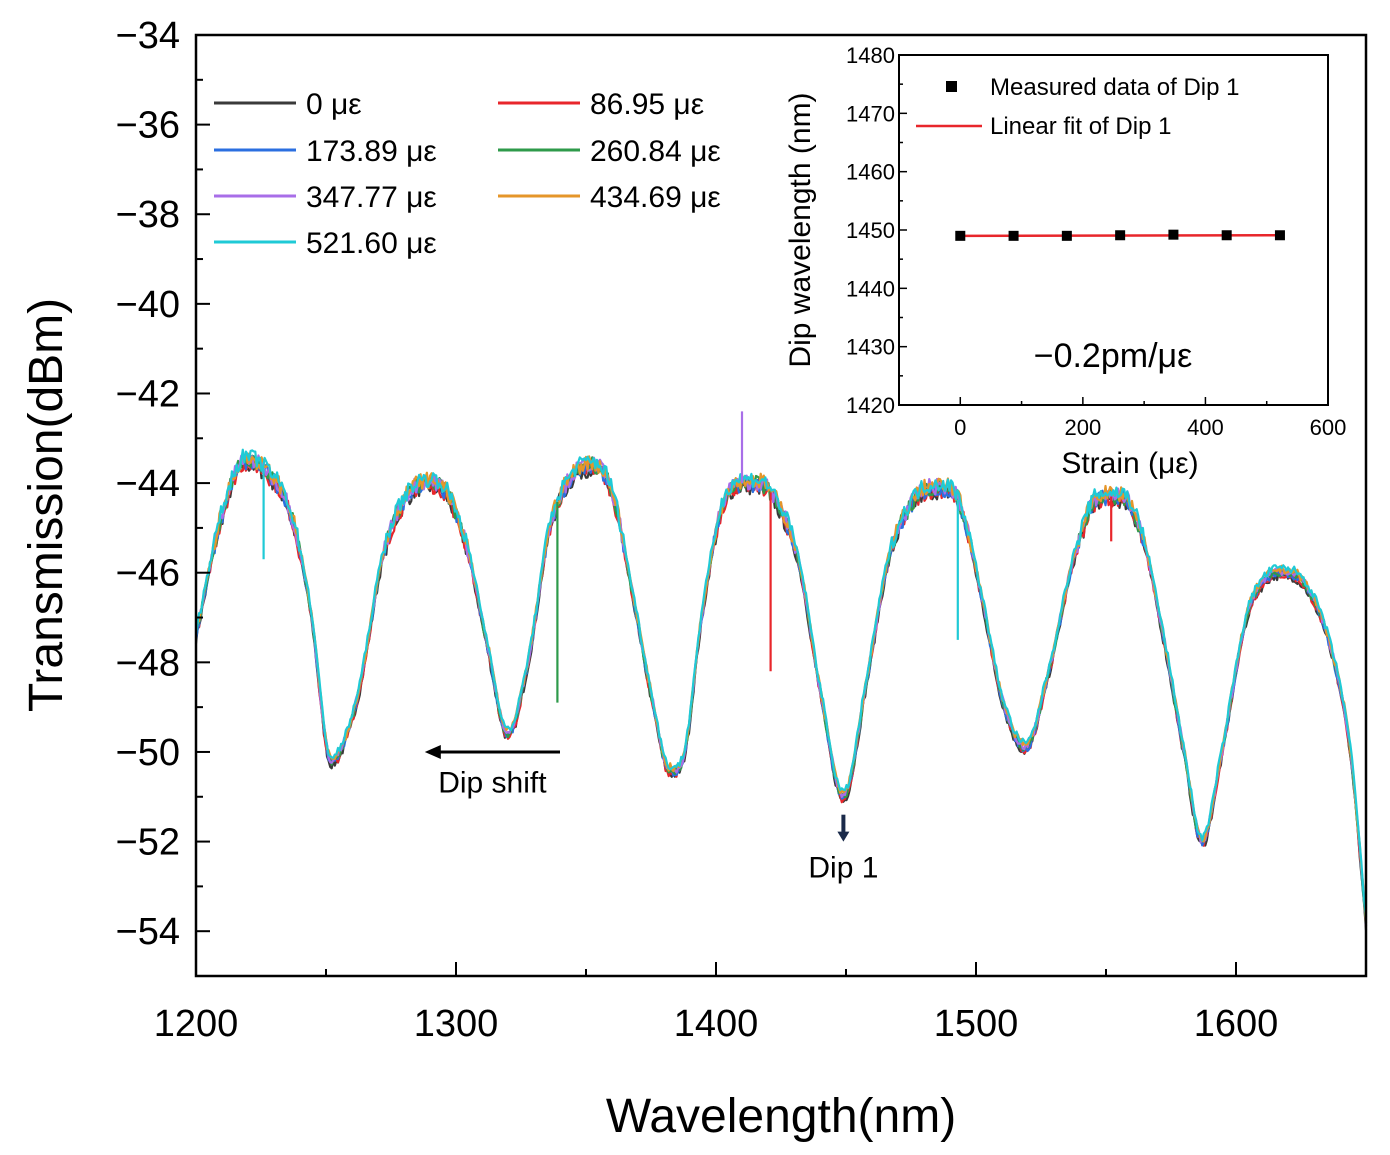 The height and width of the screenshot is (1155, 1390). I want to click on inset-y-tick-label: 1480, so click(870, 55).